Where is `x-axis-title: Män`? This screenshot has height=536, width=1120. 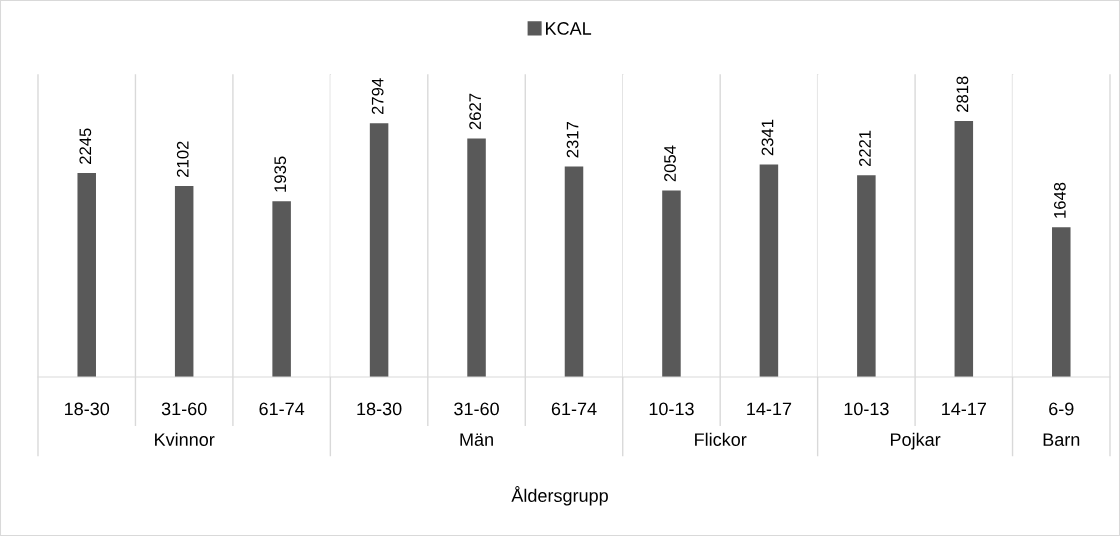 x-axis-title: Män is located at coordinates (476, 439).